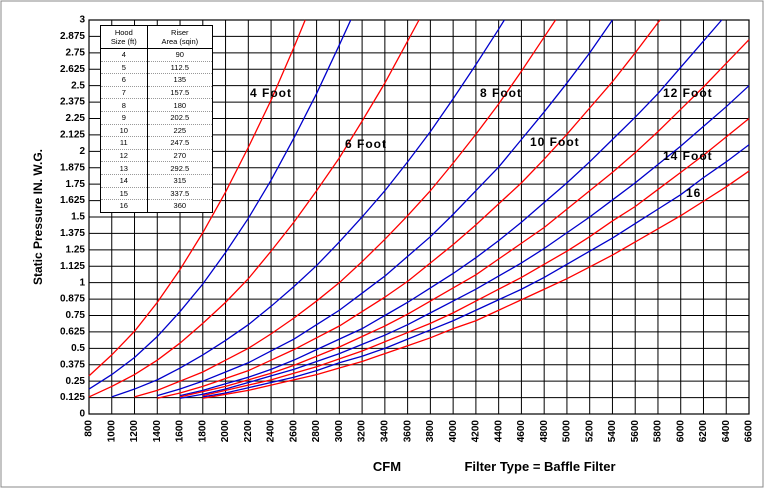 This screenshot has height=489, width=765. I want to click on y-tick-label: 1.625, so click(72, 200).